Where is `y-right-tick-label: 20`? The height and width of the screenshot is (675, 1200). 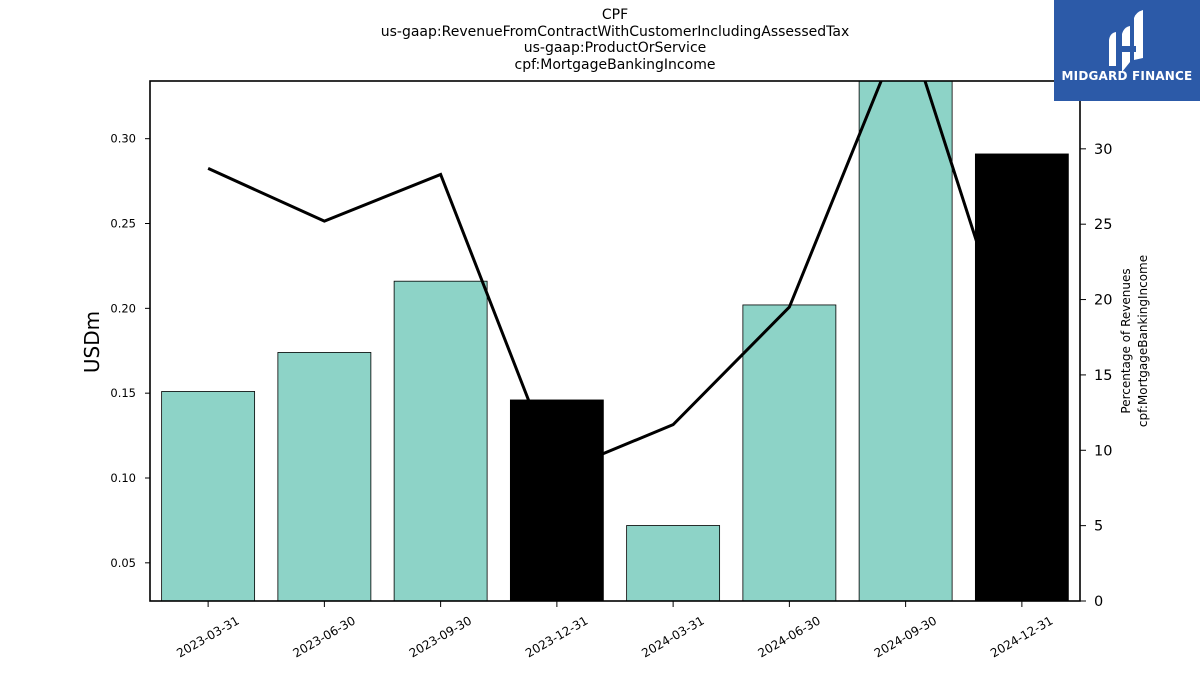 y-right-tick-label: 20 is located at coordinates (1103, 301).